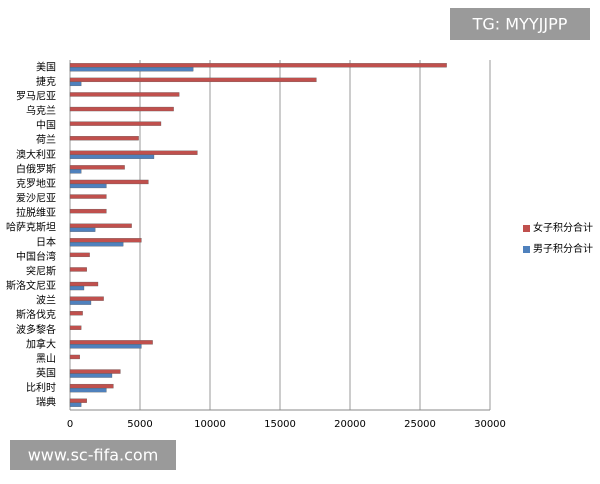  I want to click on y-tick-label: 拉脱维亚, so click(36, 212).